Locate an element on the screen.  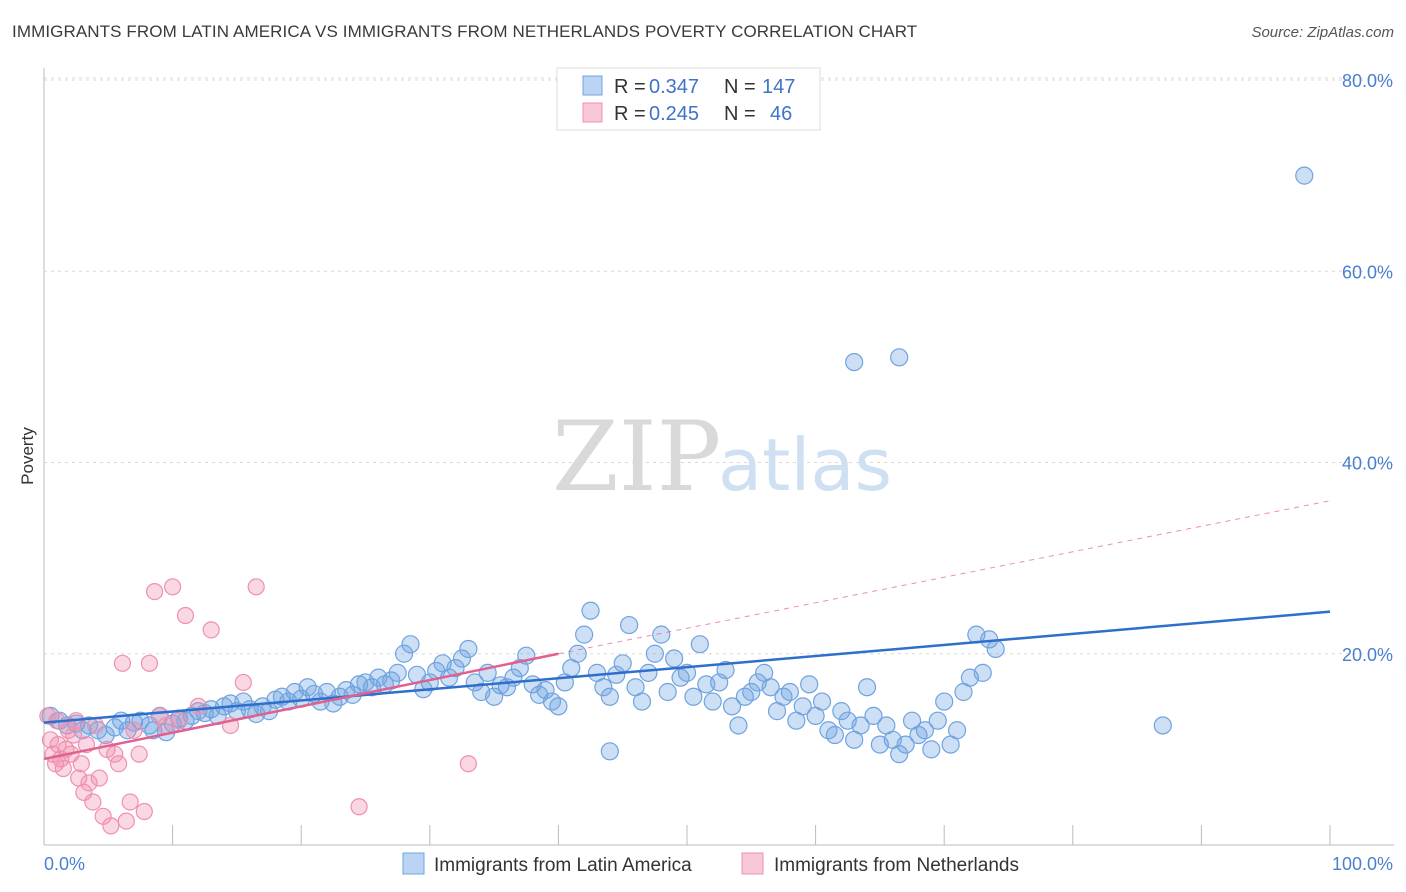
correlation-legend: R = 0.347 N = 147 R = 0.245 N = 46 is located at coordinates (688, 99).